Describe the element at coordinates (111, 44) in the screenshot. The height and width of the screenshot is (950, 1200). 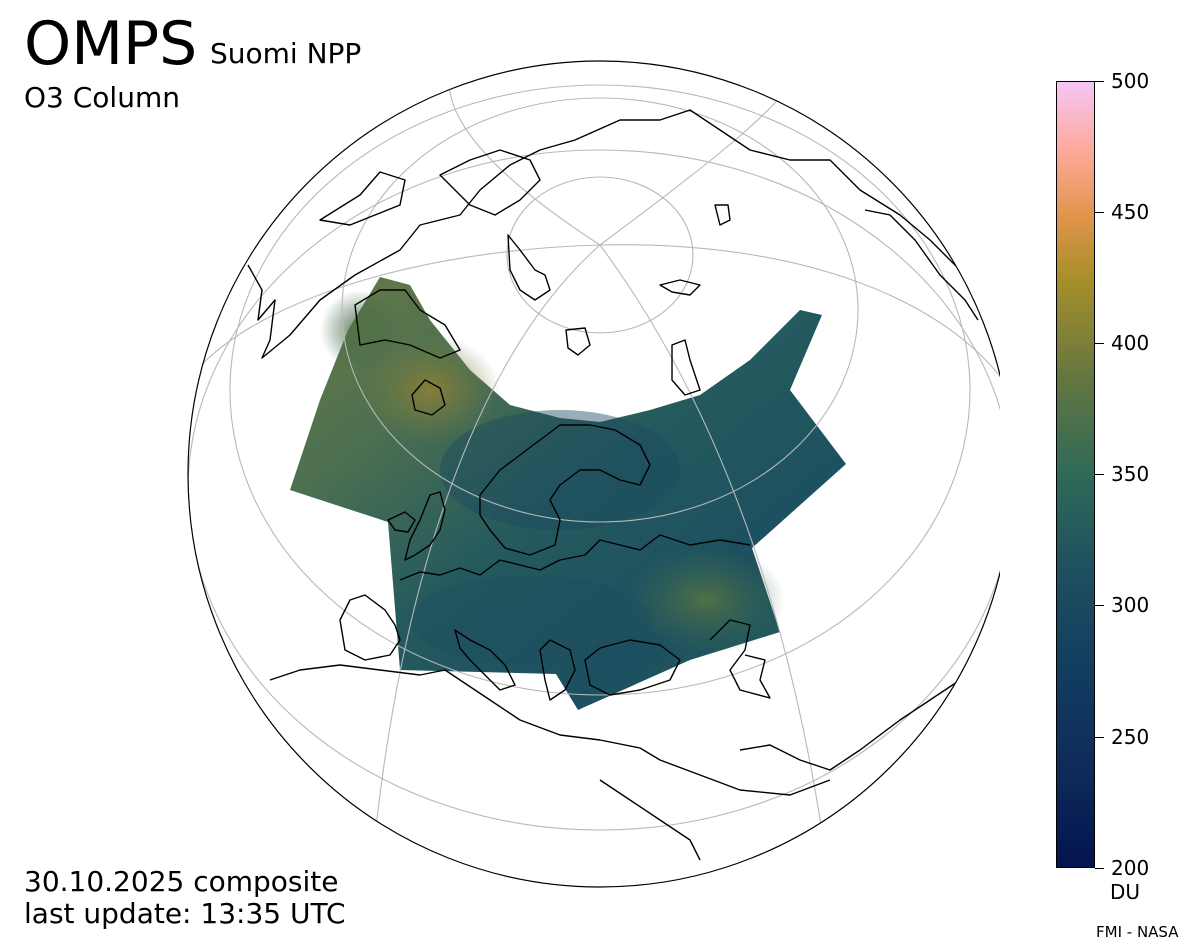
I see `instrument-title: OMPS` at that location.